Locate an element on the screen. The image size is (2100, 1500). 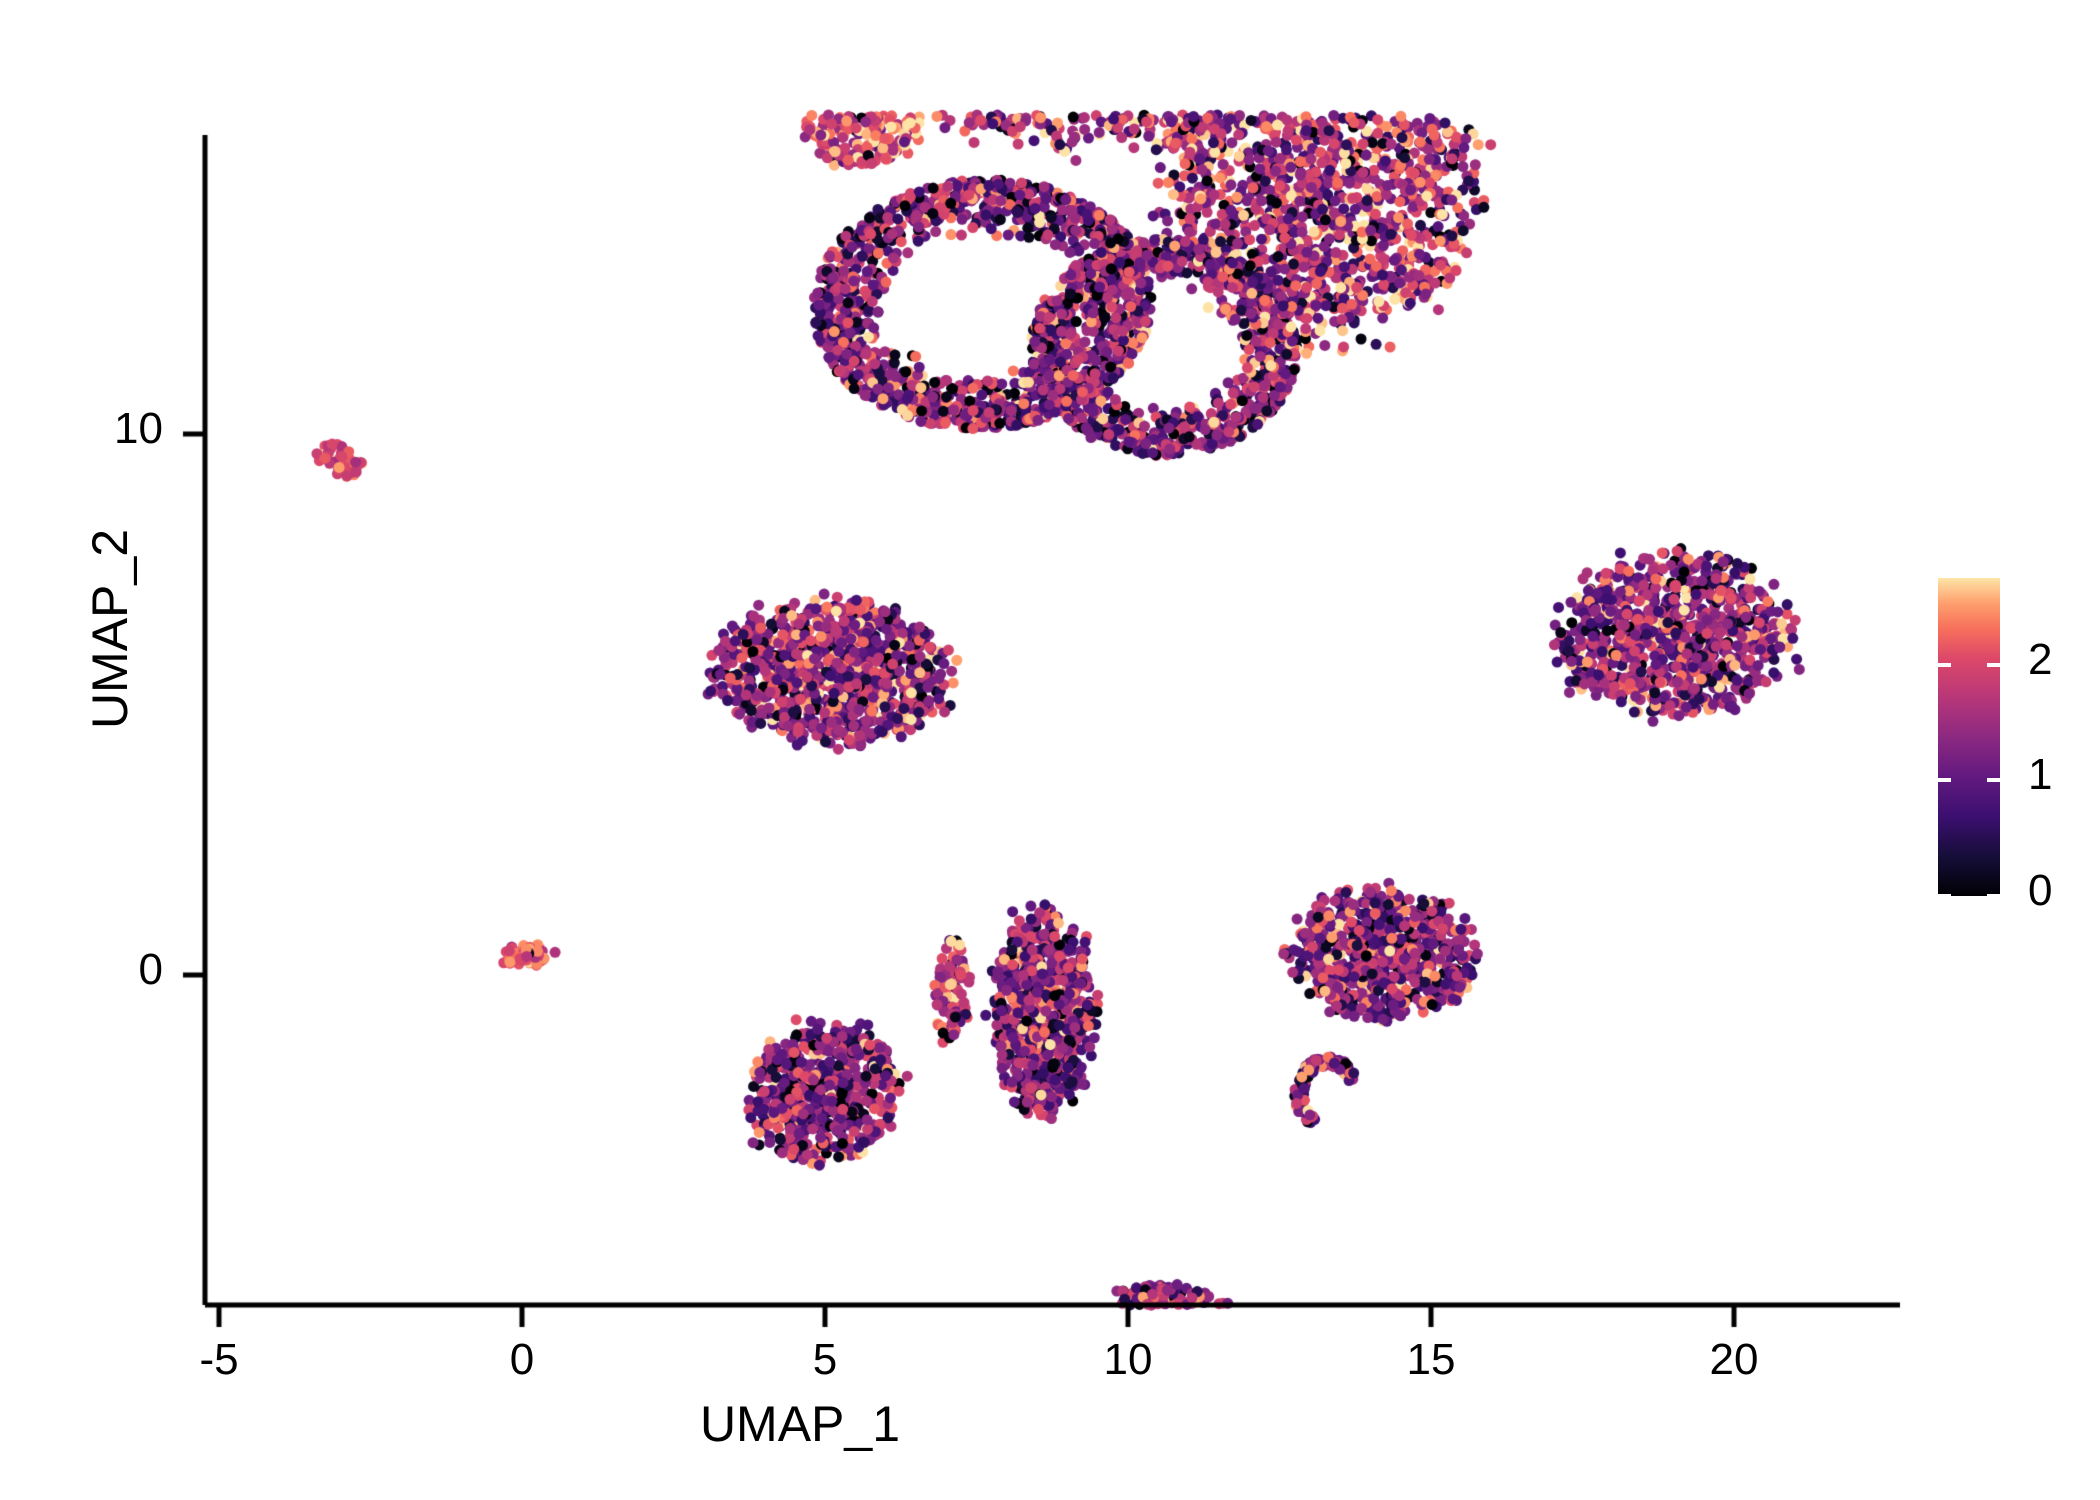
x-tick-label: -5 is located at coordinates (219, 1359).